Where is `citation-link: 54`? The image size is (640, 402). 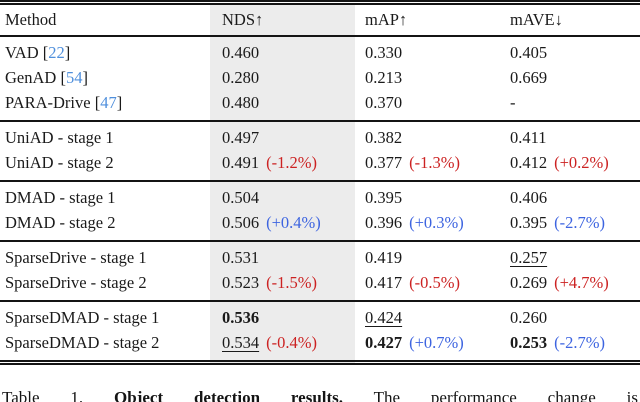 citation-link: 54 is located at coordinates (74, 77).